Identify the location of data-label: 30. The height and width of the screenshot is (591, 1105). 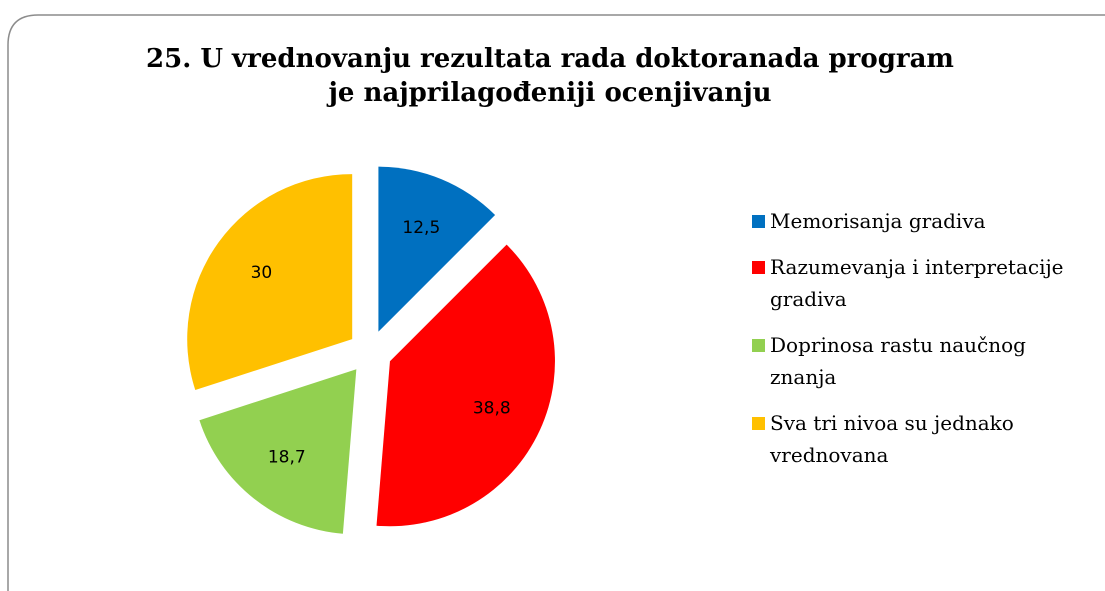
(262, 273).